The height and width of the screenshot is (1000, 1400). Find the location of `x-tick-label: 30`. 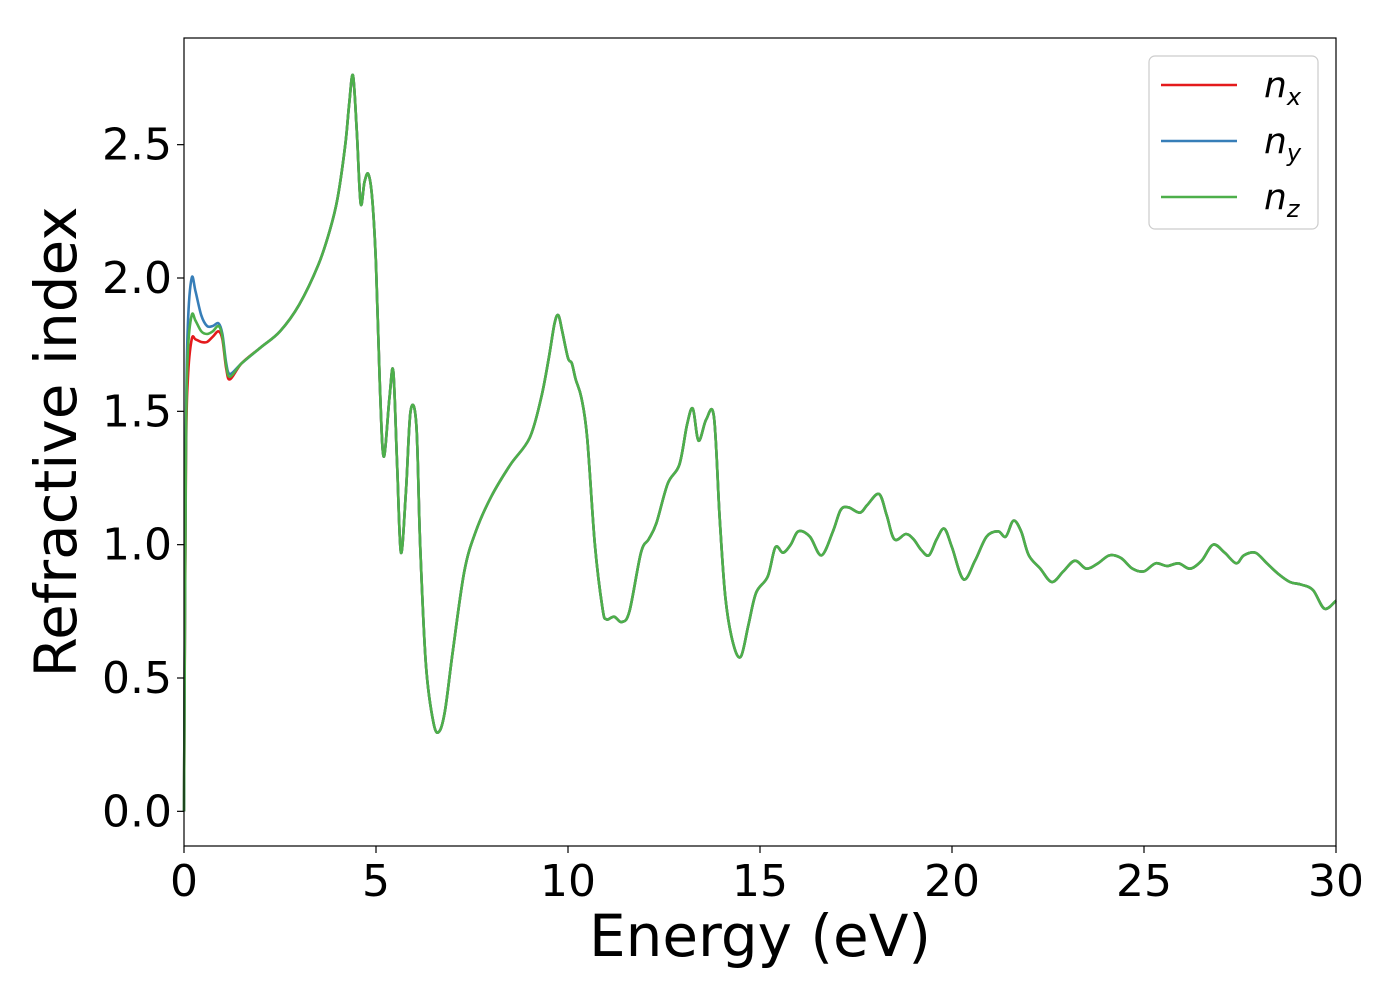

x-tick-label: 30 is located at coordinates (1336, 881).